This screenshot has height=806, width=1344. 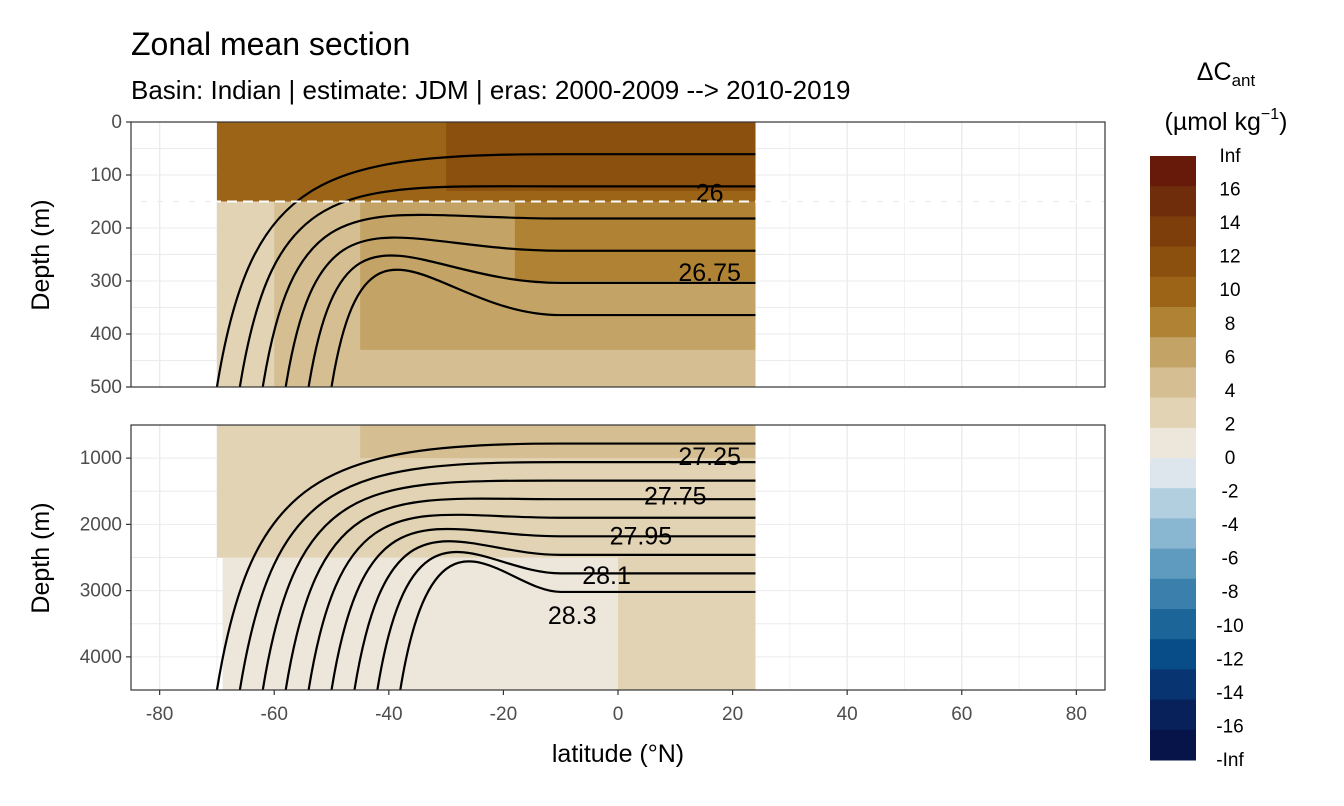 What do you see at coordinates (101, 591) in the screenshot?
I see `y-tick-label: 3000` at bounding box center [101, 591].